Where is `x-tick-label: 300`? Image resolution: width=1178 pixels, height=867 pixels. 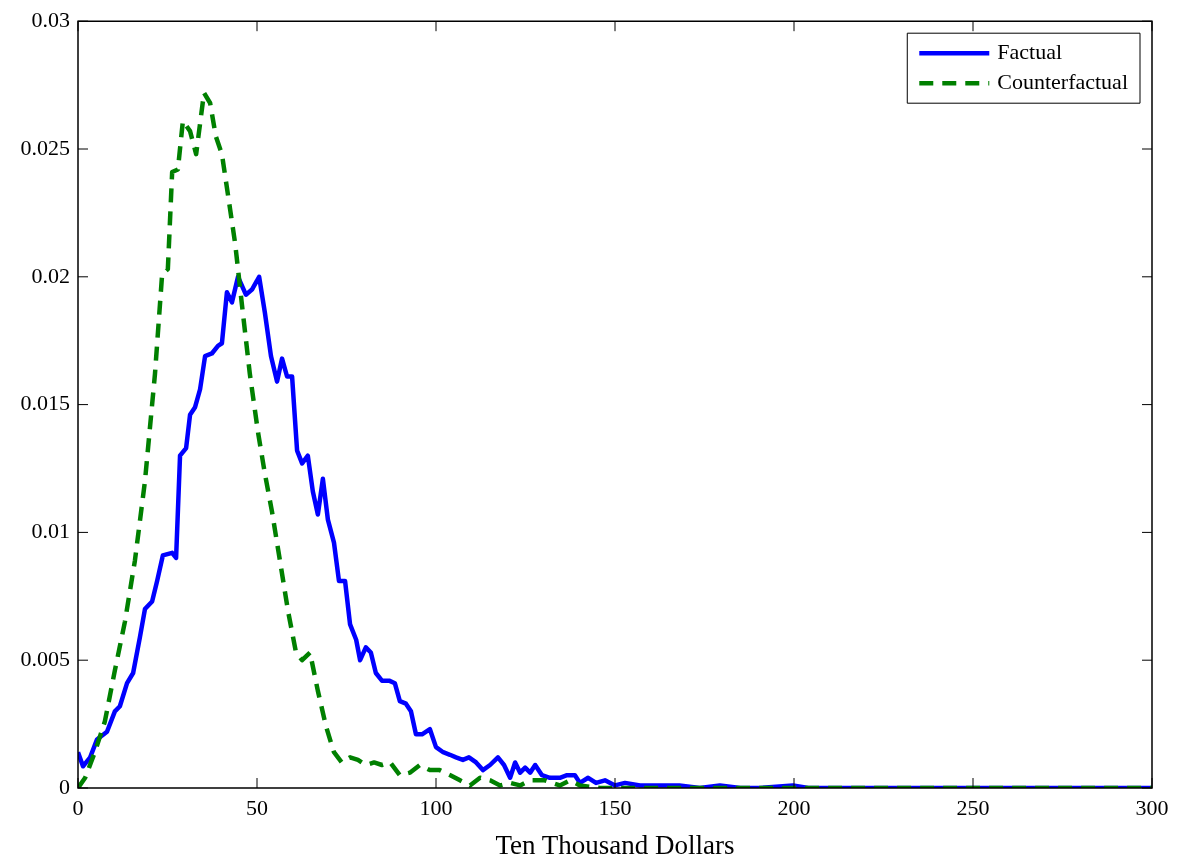
x-tick-label: 300 is located at coordinates (1152, 807).